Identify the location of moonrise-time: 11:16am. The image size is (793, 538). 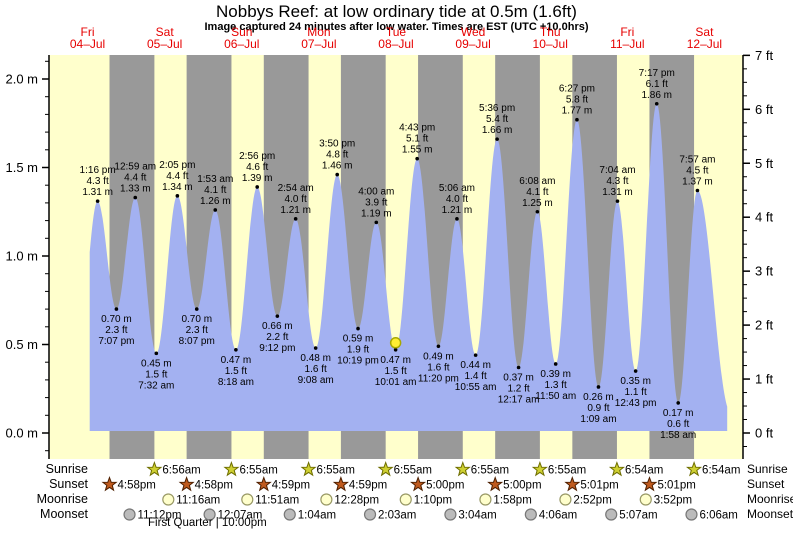
(198, 501).